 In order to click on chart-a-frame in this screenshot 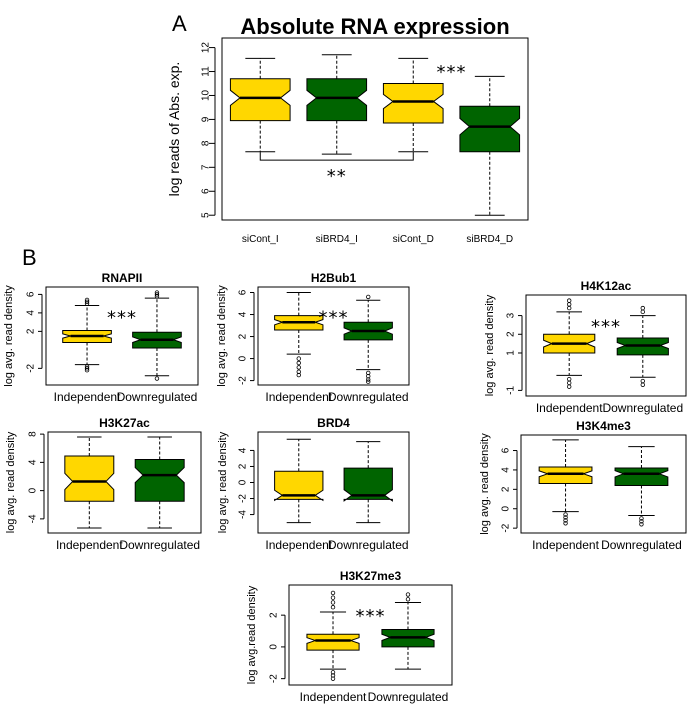, I will do `click(375, 129)`.